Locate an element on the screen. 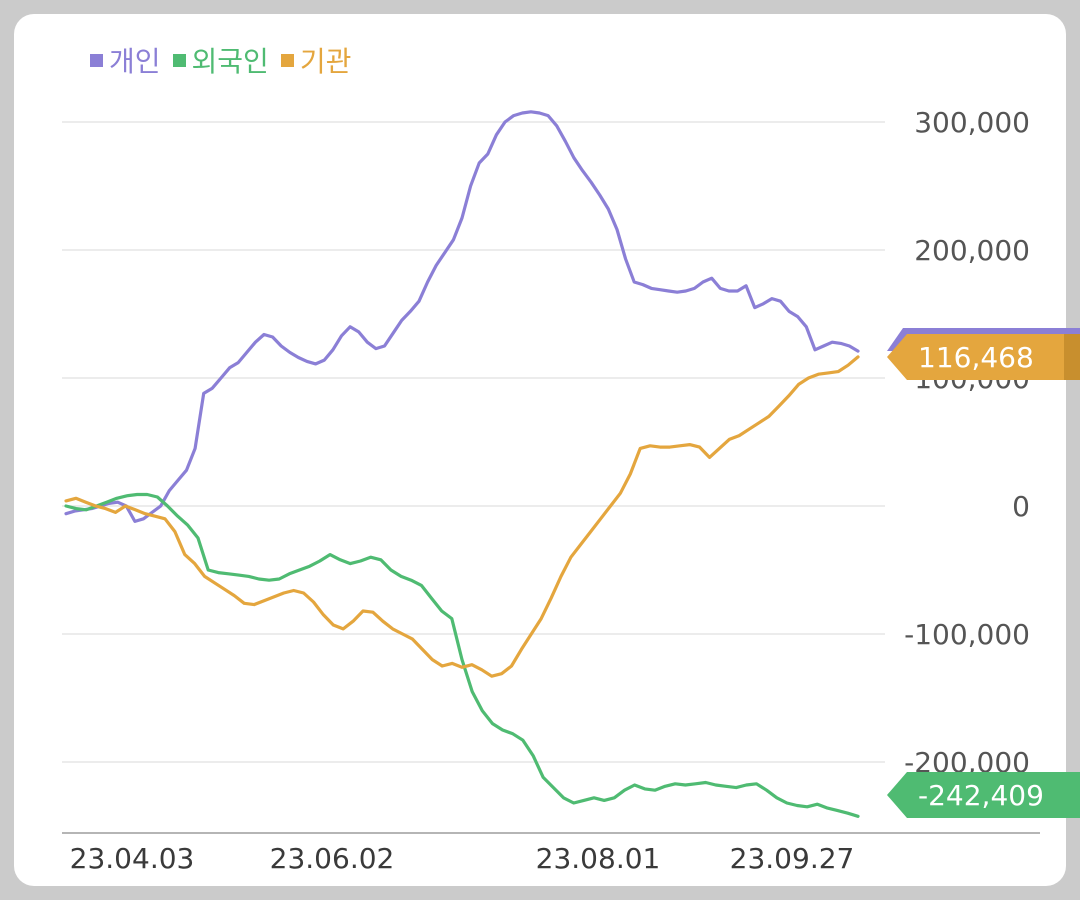  x-tick-label: 23.04.03 is located at coordinates (132, 858).